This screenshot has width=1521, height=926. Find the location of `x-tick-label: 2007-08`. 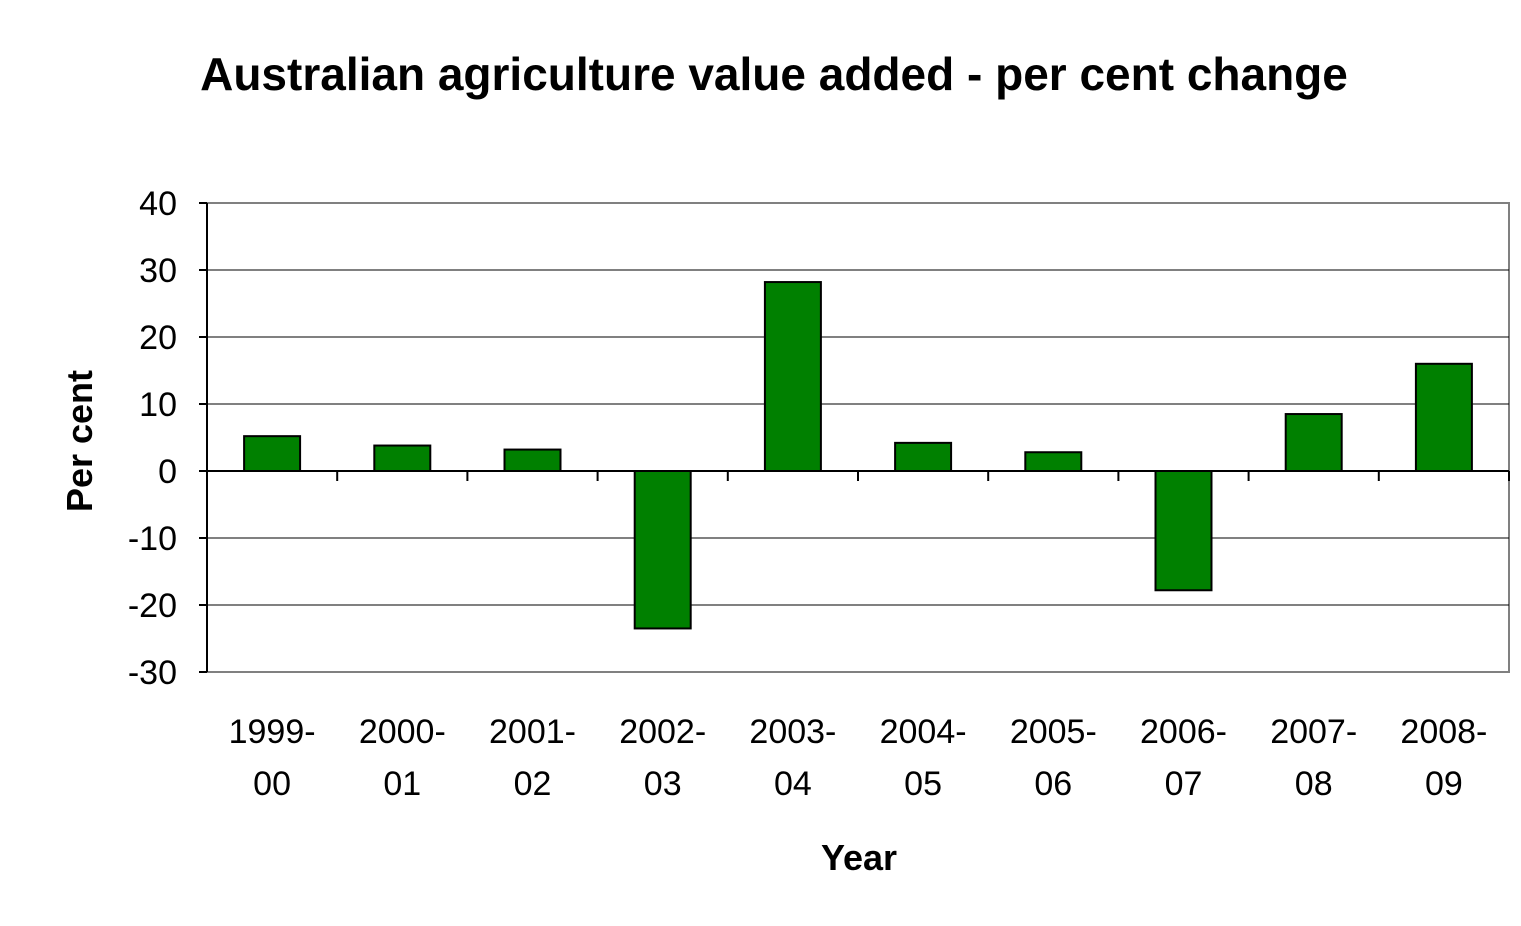

x-tick-label: 2007-08 is located at coordinates (1313, 758).